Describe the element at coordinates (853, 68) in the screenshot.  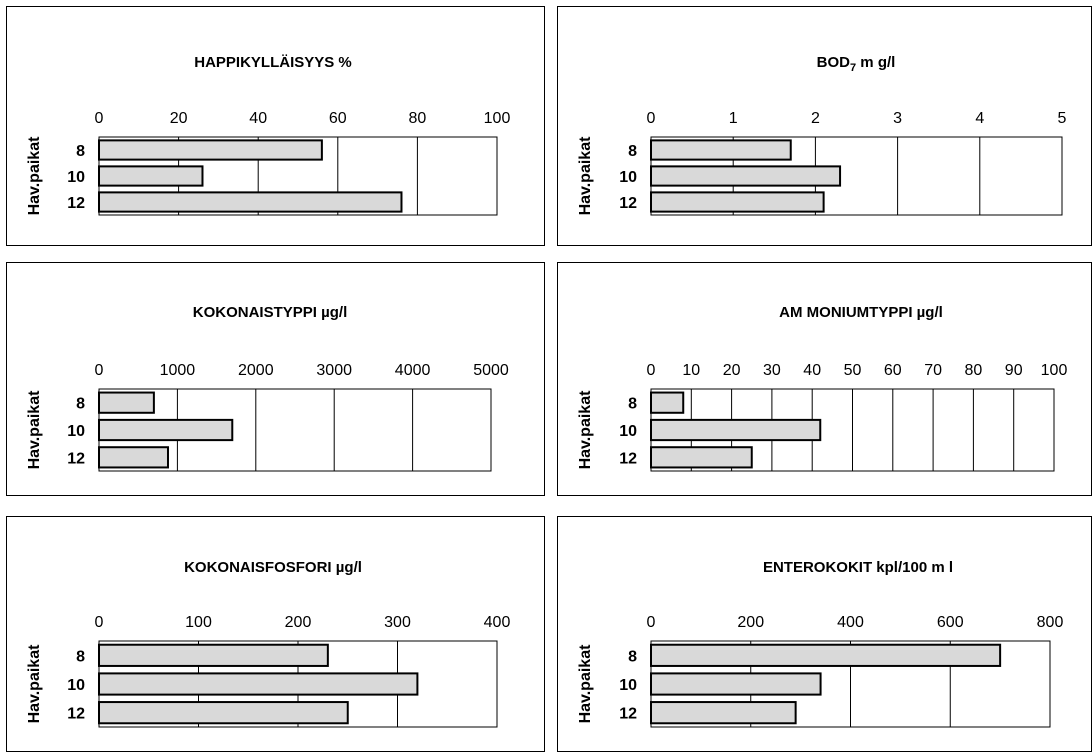
I see `chart-title-subscript: 7` at that location.